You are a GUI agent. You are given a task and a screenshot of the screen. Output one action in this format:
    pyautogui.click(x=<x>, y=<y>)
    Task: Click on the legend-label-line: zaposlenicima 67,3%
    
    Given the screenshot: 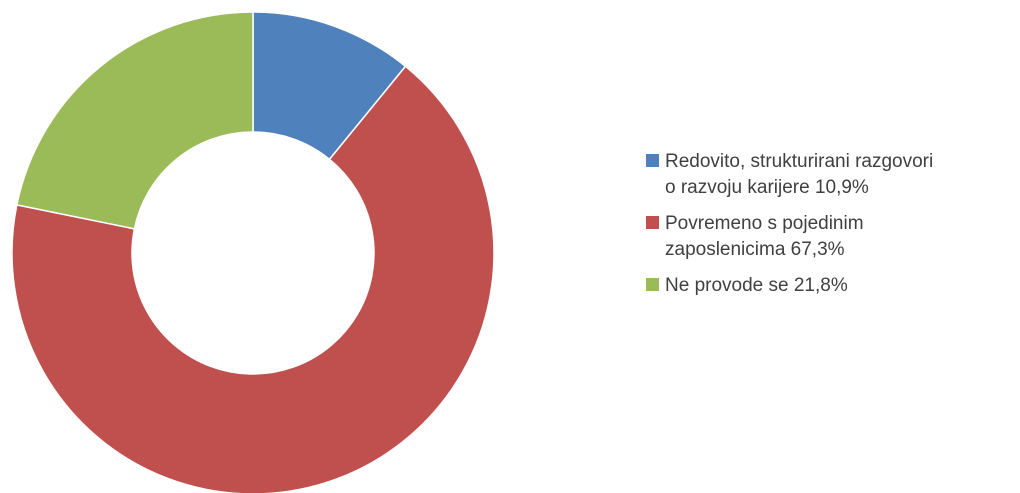 What is the action you would take?
    pyautogui.click(x=755, y=249)
    